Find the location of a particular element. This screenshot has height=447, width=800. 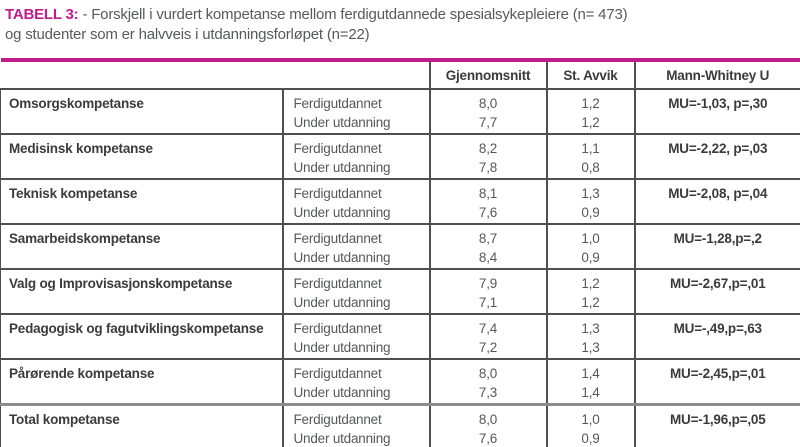

mean-under-utdanning: 7,3 is located at coordinates (488, 392).